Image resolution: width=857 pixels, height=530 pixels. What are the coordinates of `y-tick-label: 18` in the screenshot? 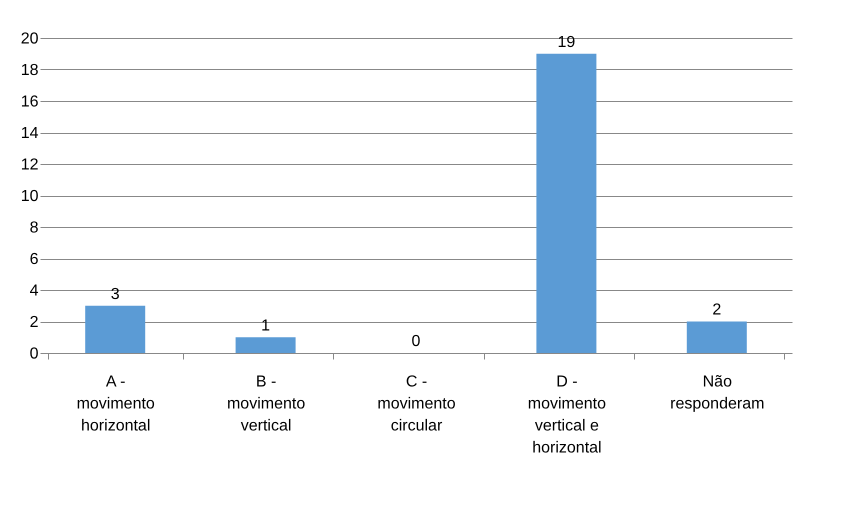 It's located at (29, 70).